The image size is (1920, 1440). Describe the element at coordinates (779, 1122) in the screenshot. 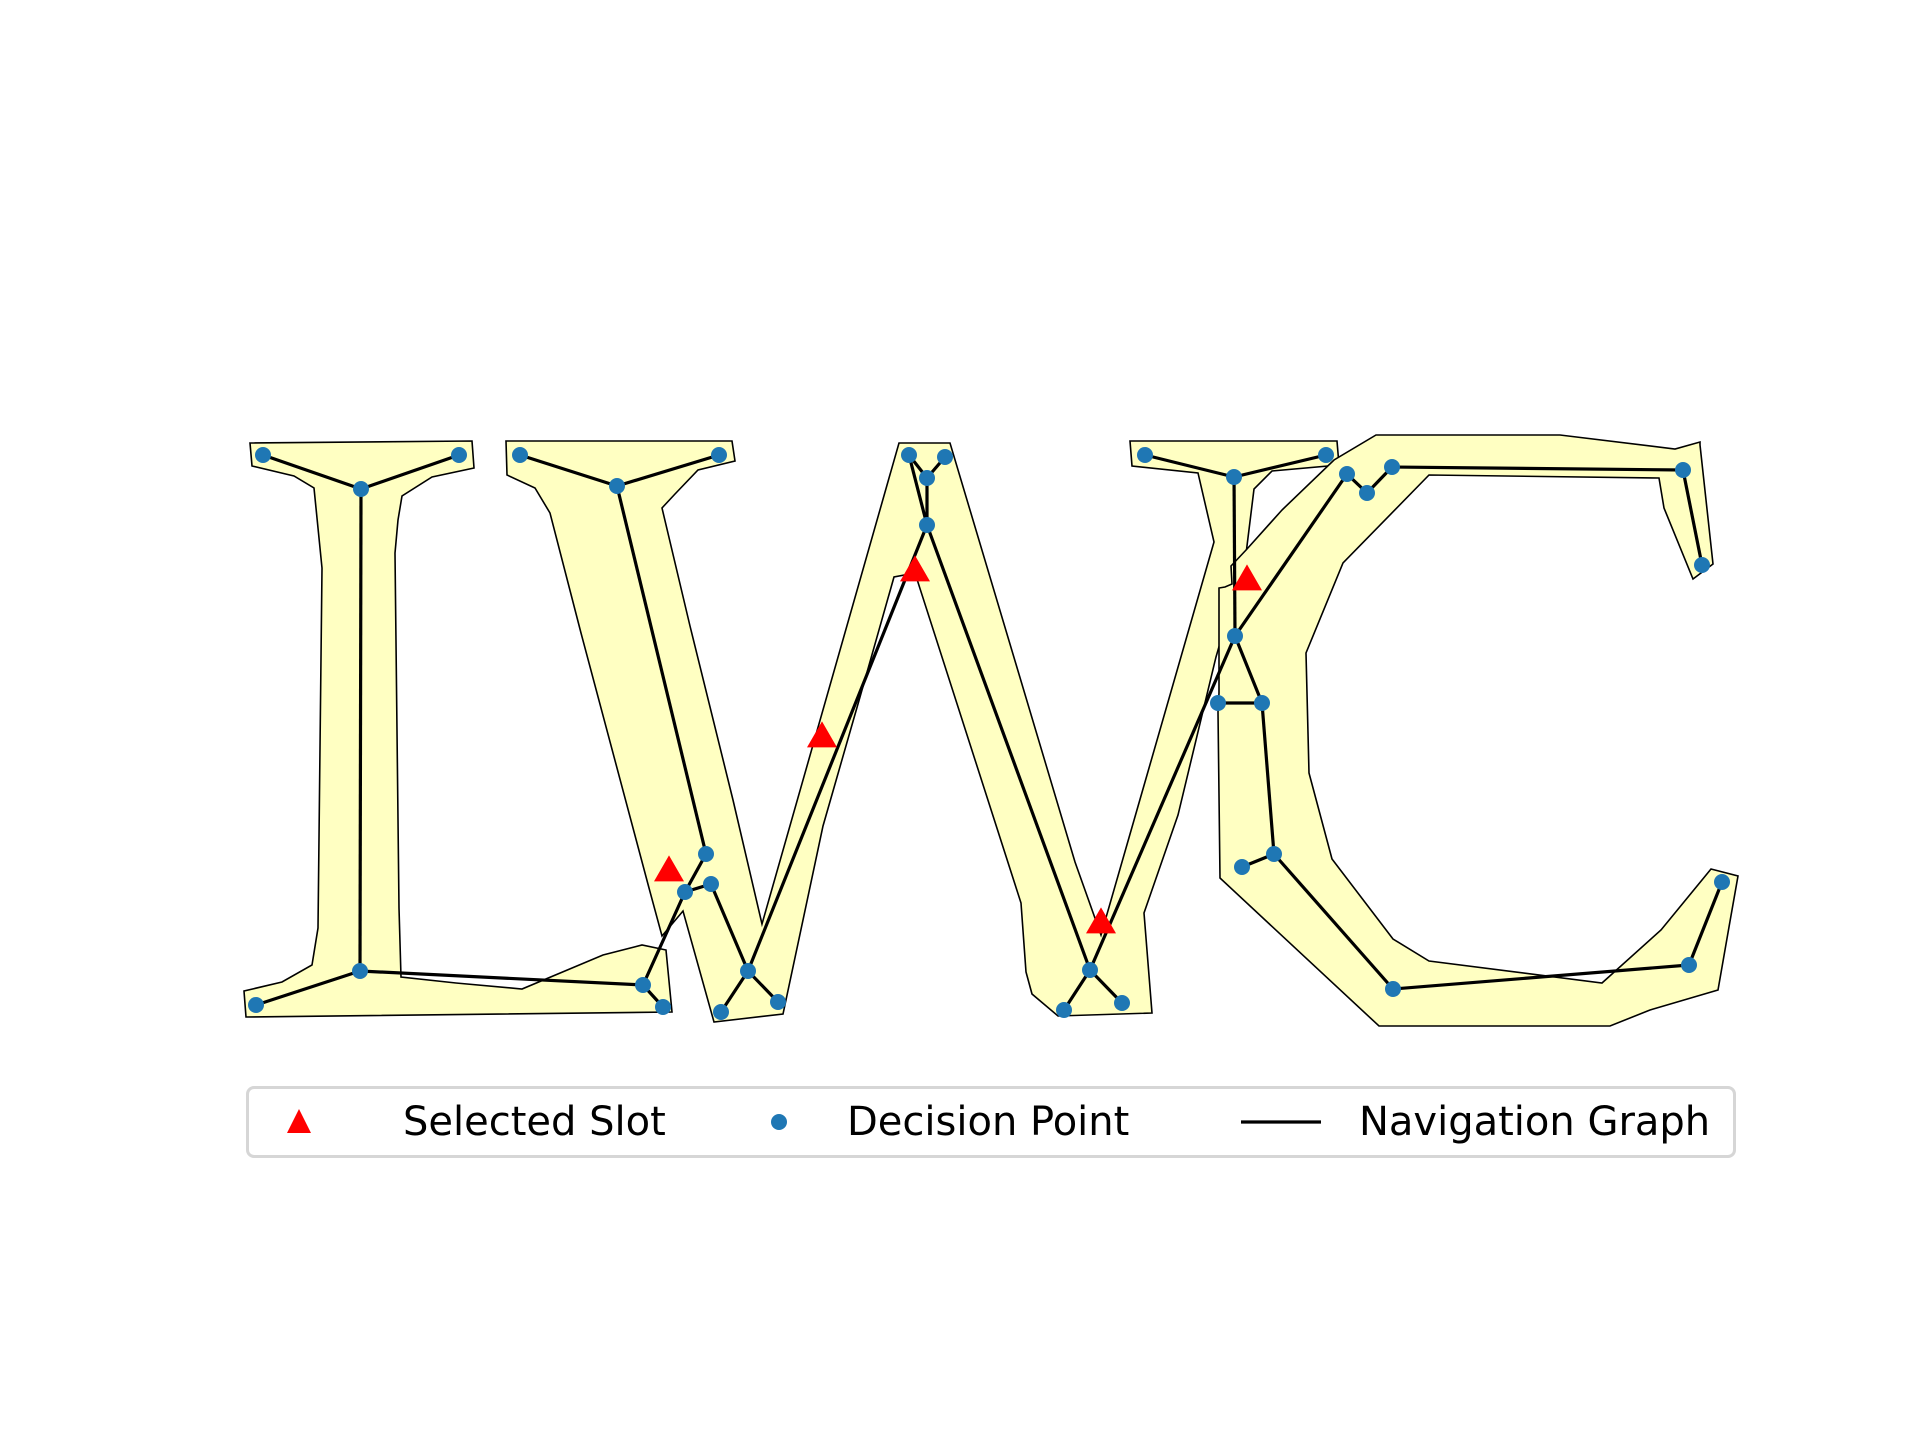

I see `circle-marker-icon` at that location.